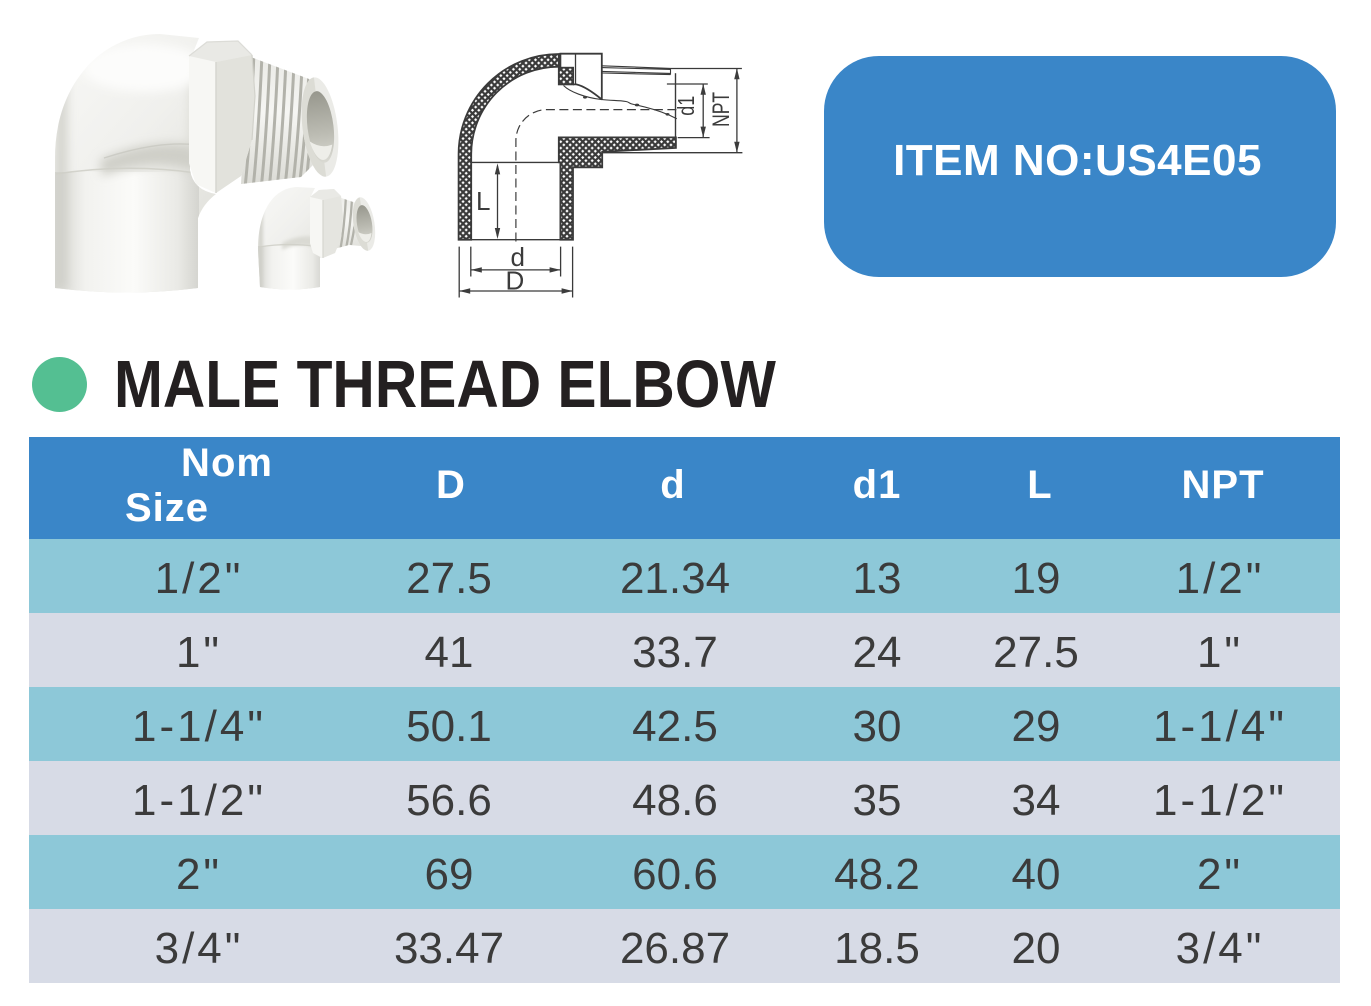  I want to click on svg-text: d, so click(518, 257).